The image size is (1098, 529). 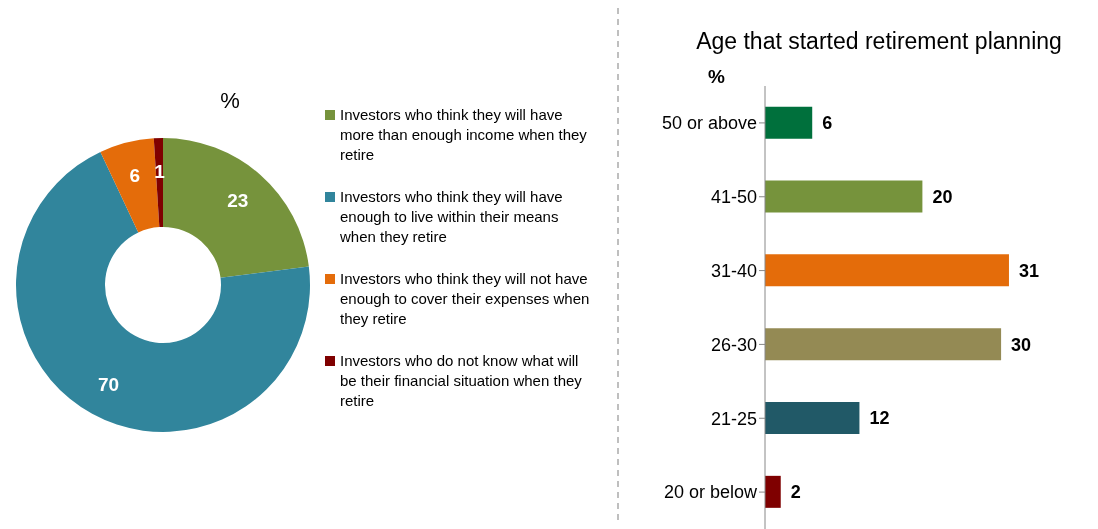 I want to click on y-tick-label: 41-50, so click(x=733, y=197).